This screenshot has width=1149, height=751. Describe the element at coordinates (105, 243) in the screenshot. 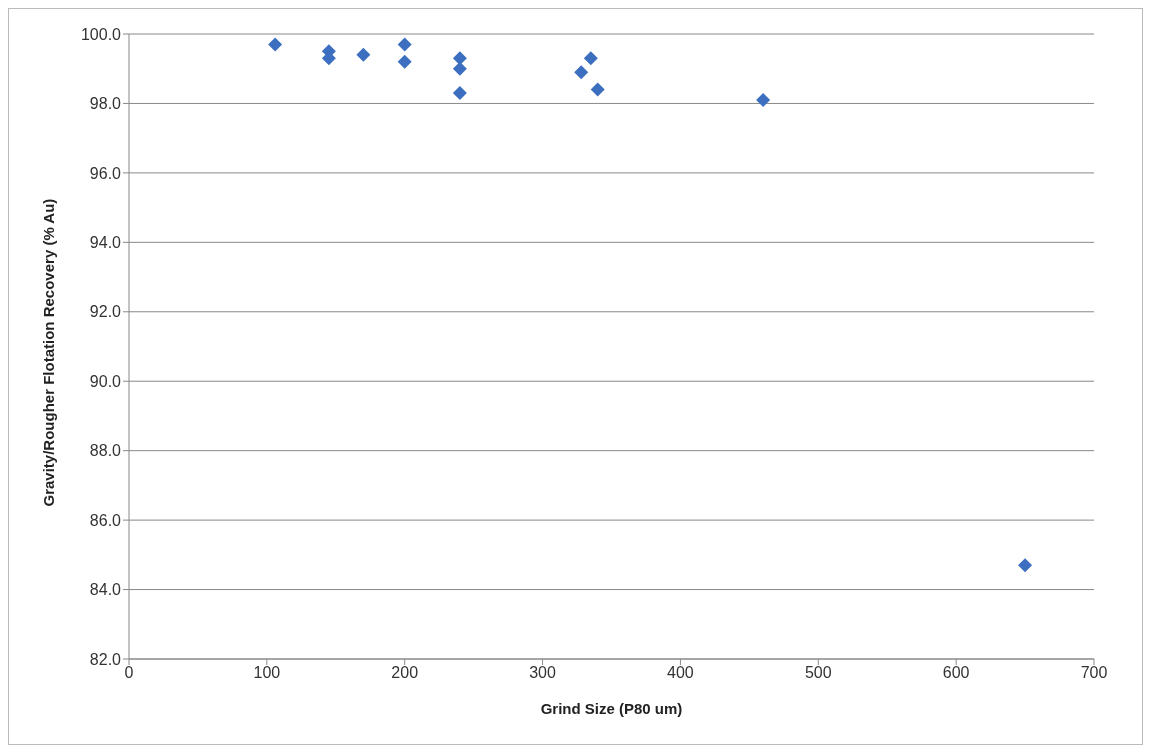

I see `y-tick-label: 94.0` at that location.